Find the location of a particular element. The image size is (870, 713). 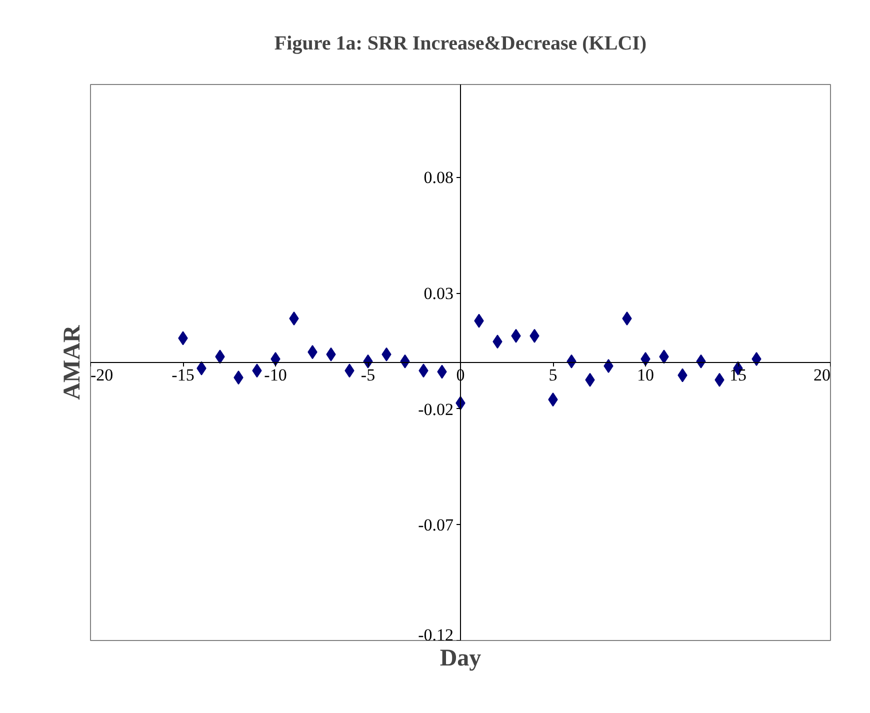

x-tick-label: -20 is located at coordinates (102, 375).